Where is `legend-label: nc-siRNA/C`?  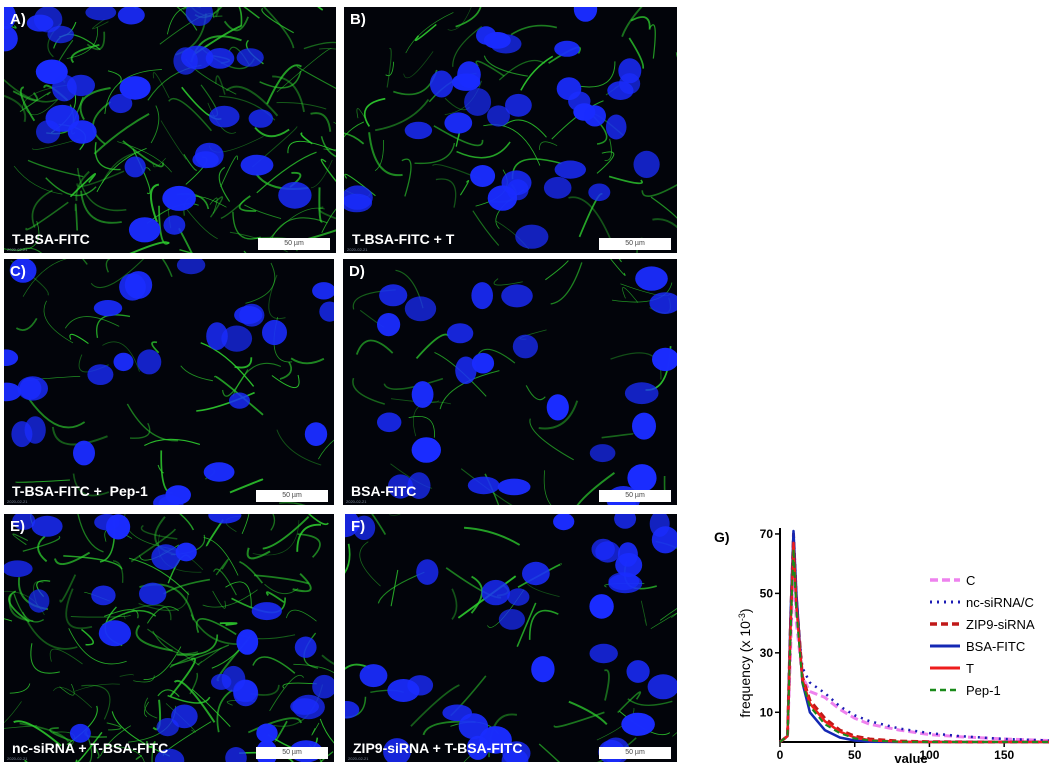 legend-label: nc-siRNA/C is located at coordinates (1000, 602).